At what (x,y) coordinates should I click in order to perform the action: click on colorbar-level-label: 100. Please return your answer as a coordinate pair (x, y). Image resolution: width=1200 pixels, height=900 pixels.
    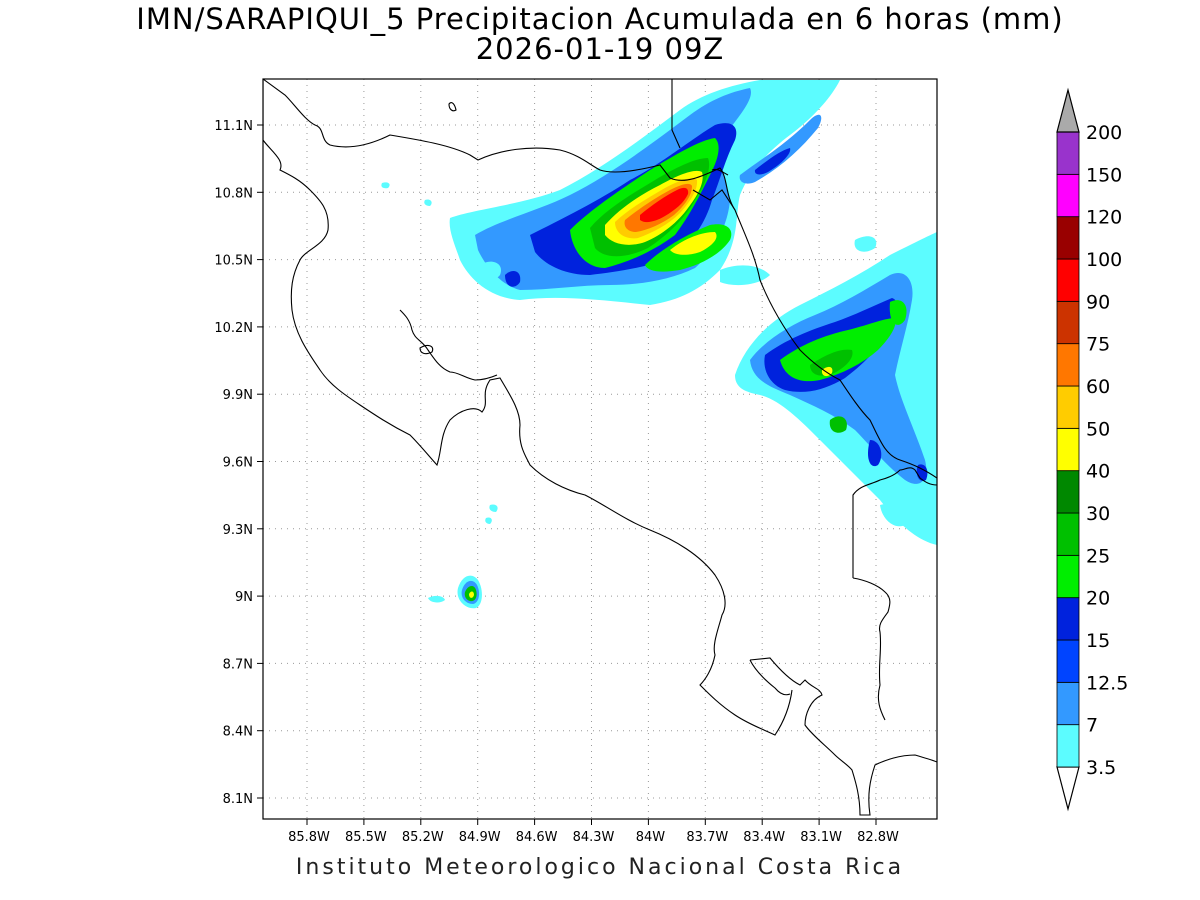
    Looking at the image, I should click on (1104, 260).